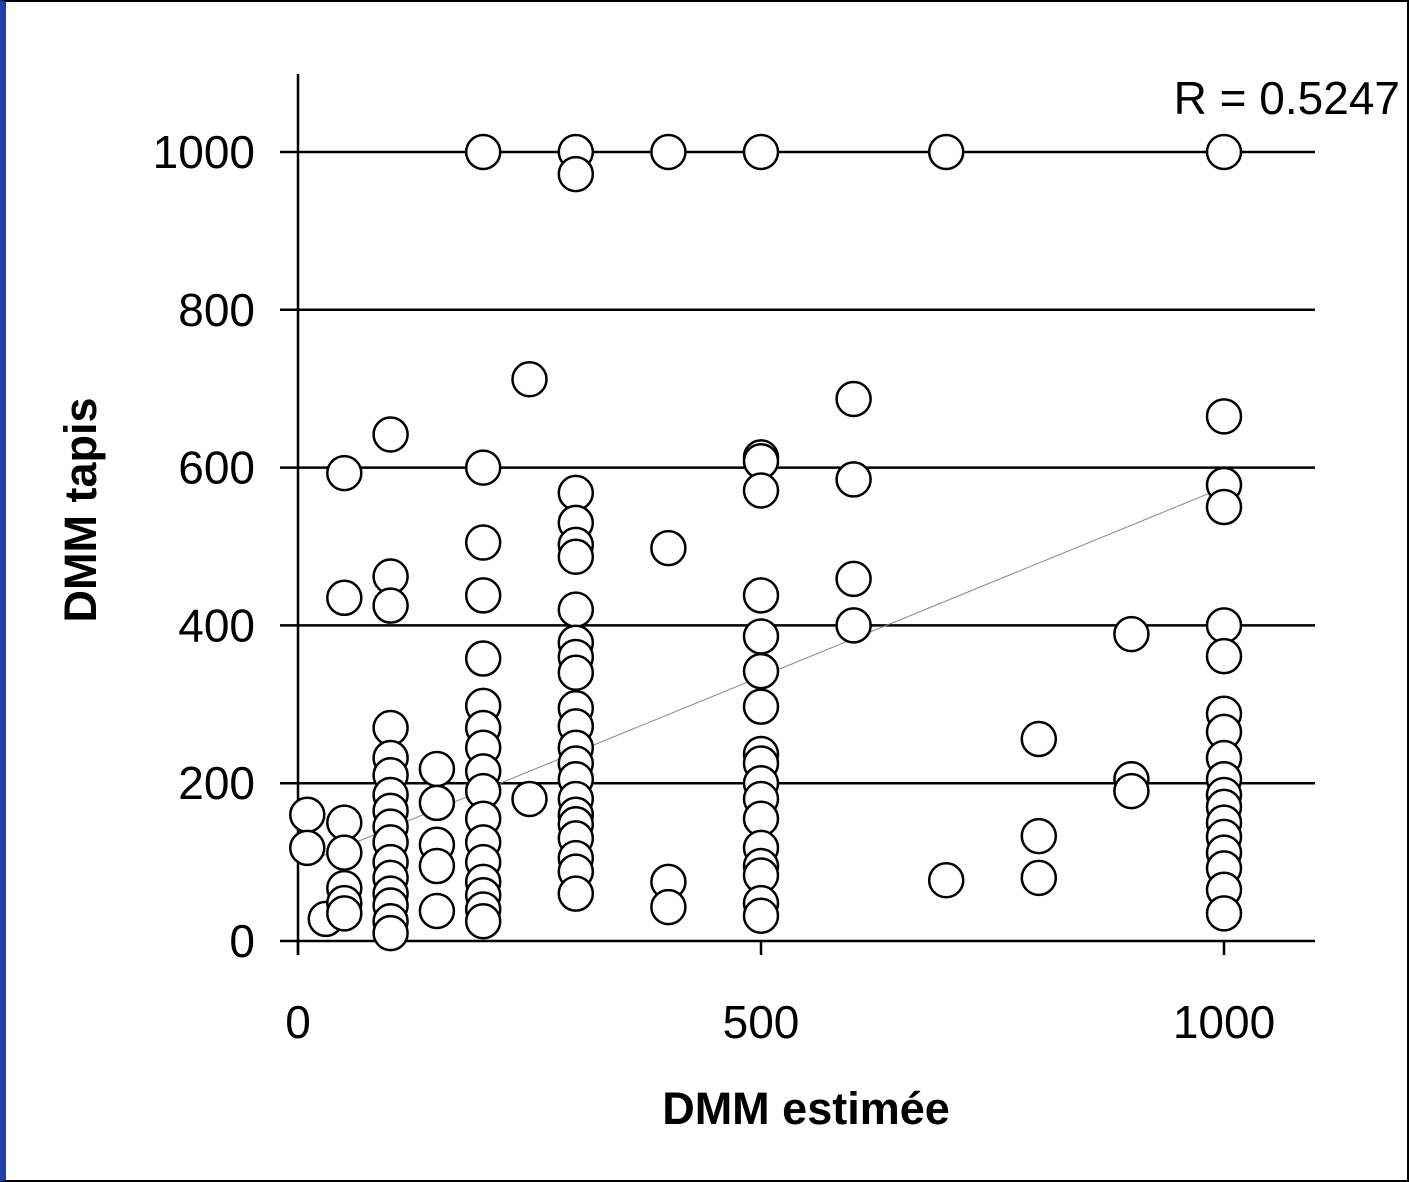  I want to click on y-tick-label-200: 200, so click(216, 783).